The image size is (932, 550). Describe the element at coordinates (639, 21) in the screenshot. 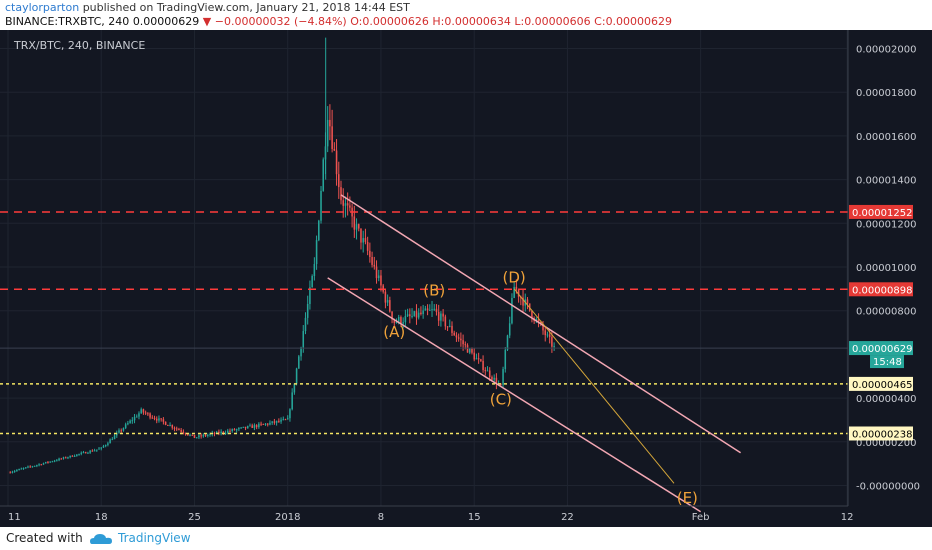

I see `close-value: 0.00000629` at that location.